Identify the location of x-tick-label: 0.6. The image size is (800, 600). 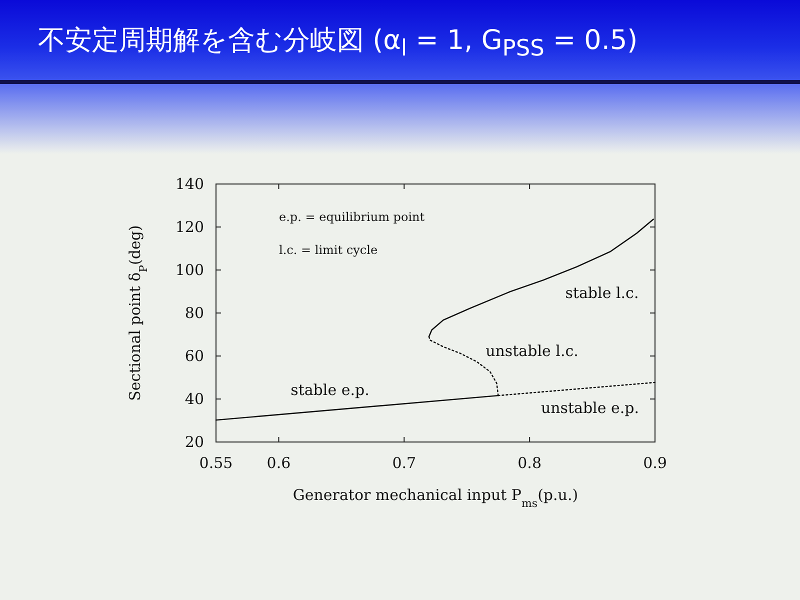
(278, 463).